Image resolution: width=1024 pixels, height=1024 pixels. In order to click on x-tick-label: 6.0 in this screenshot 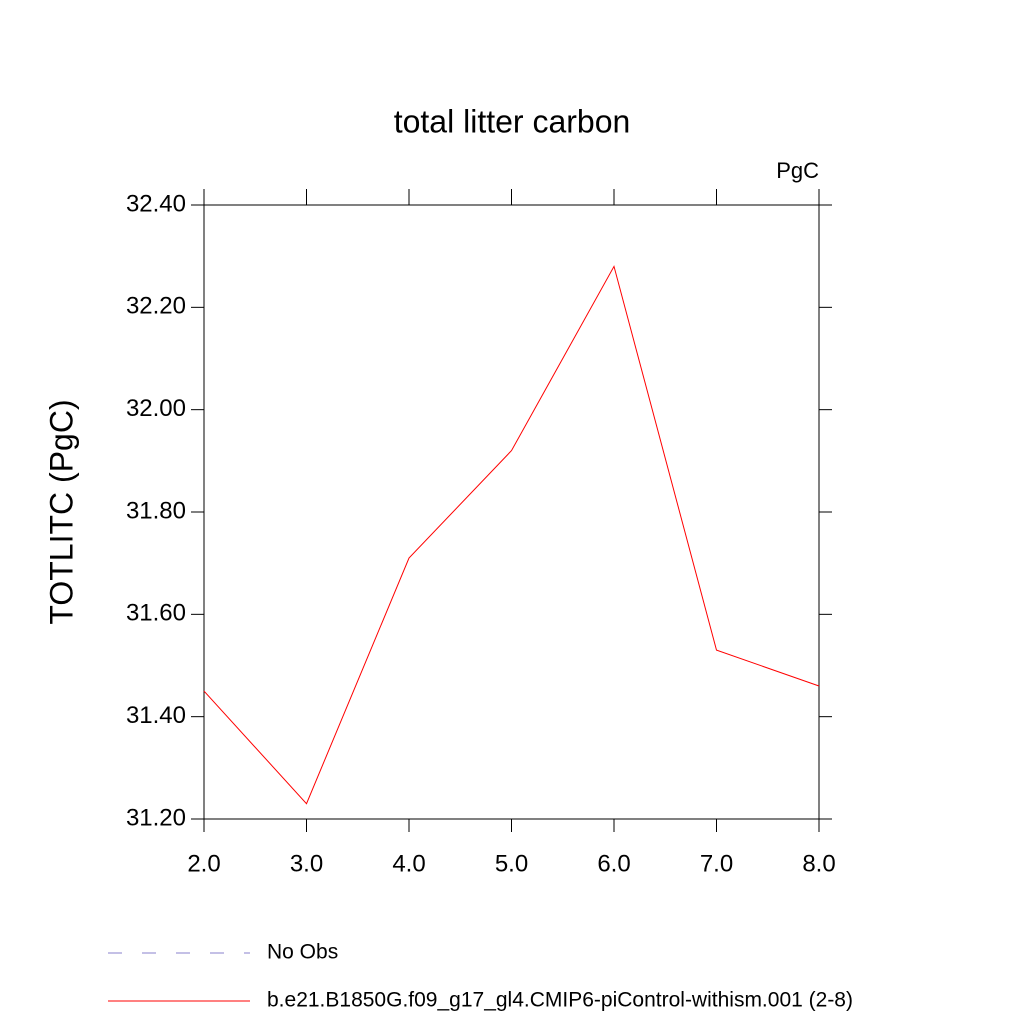, I will do `click(613, 863)`.